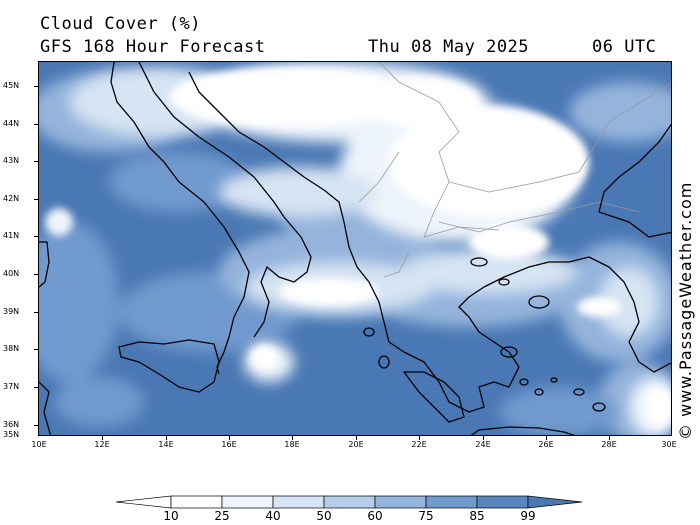  I want to click on colorbar-label: 85, so click(477, 516).